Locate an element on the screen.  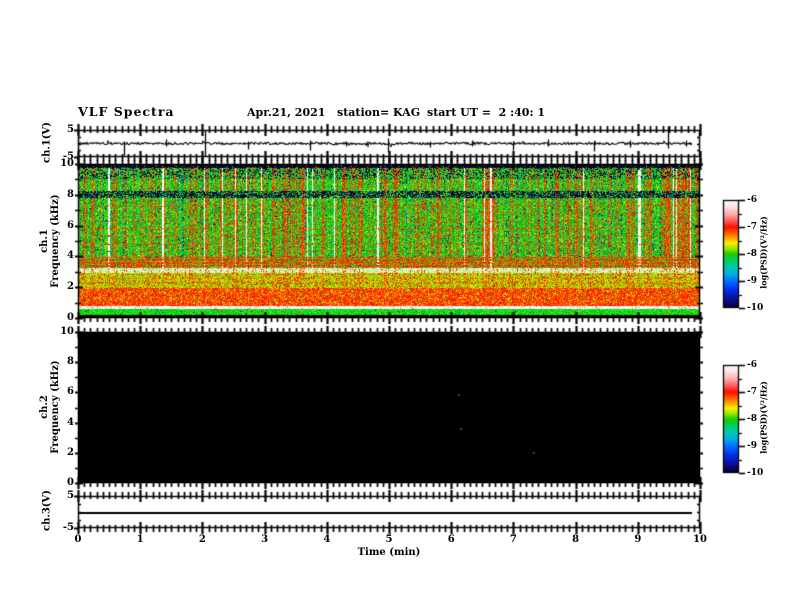
date-label: Apr.21, 2021 is located at coordinates (286, 112).